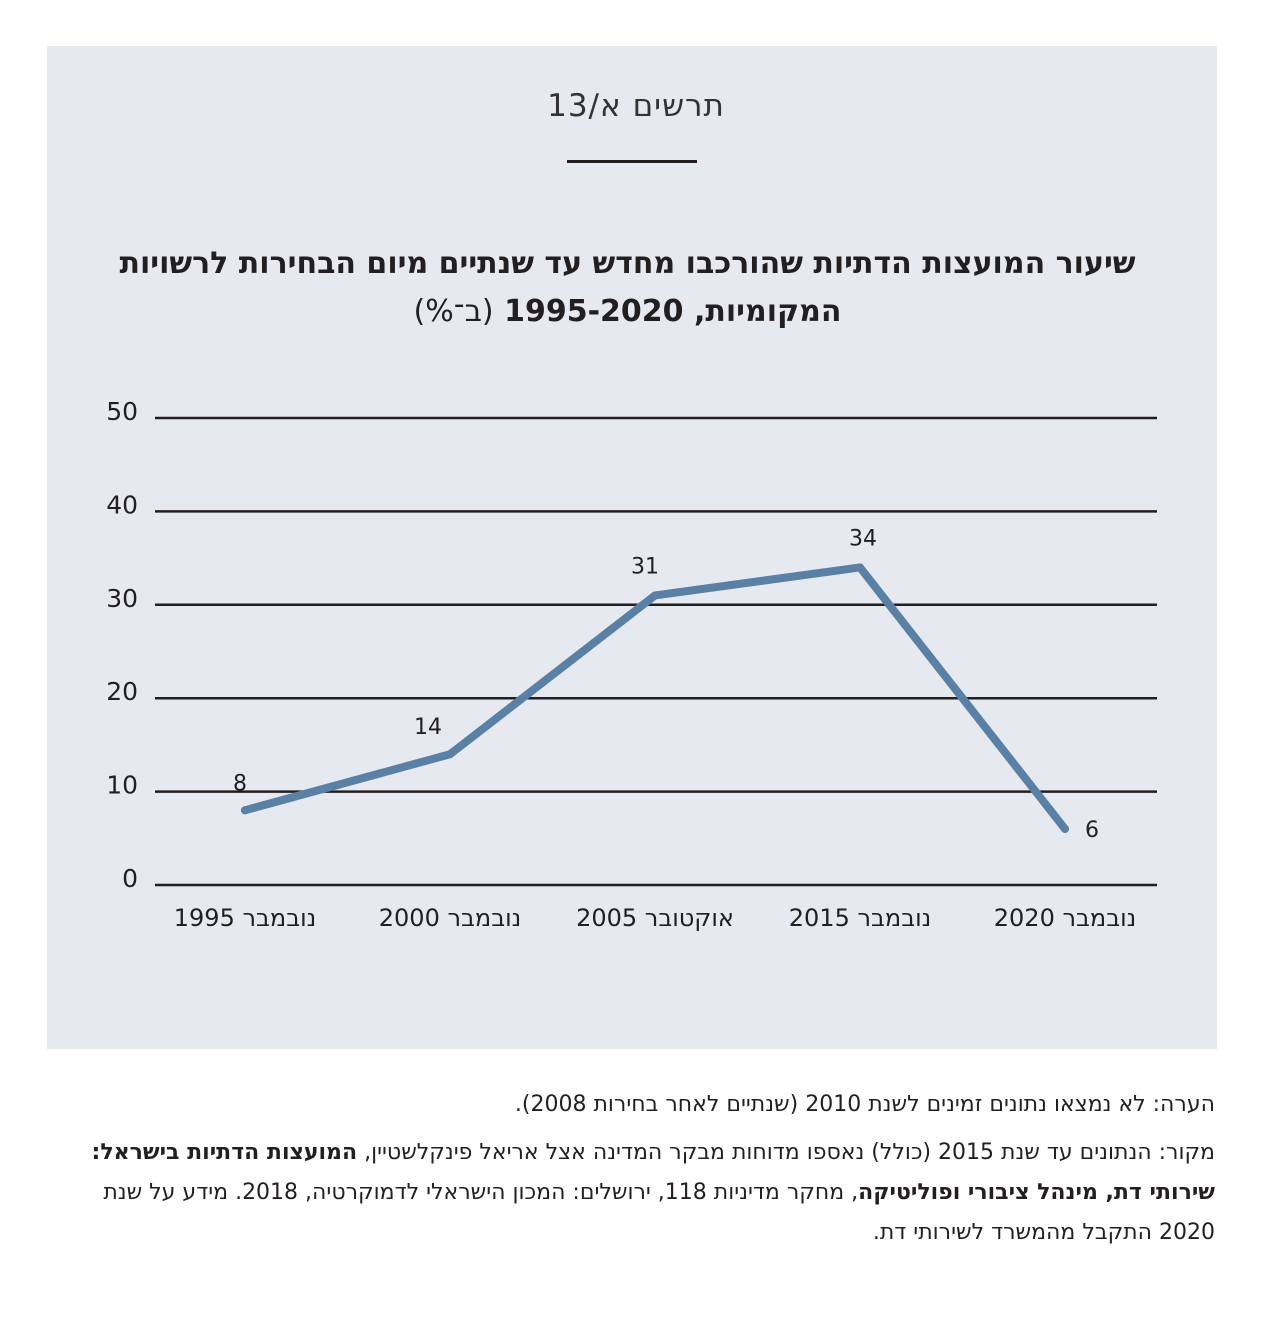 This screenshot has width=1272, height=1317. Describe the element at coordinates (122, 691) in the screenshot. I see `y-tick-label: 20` at that location.